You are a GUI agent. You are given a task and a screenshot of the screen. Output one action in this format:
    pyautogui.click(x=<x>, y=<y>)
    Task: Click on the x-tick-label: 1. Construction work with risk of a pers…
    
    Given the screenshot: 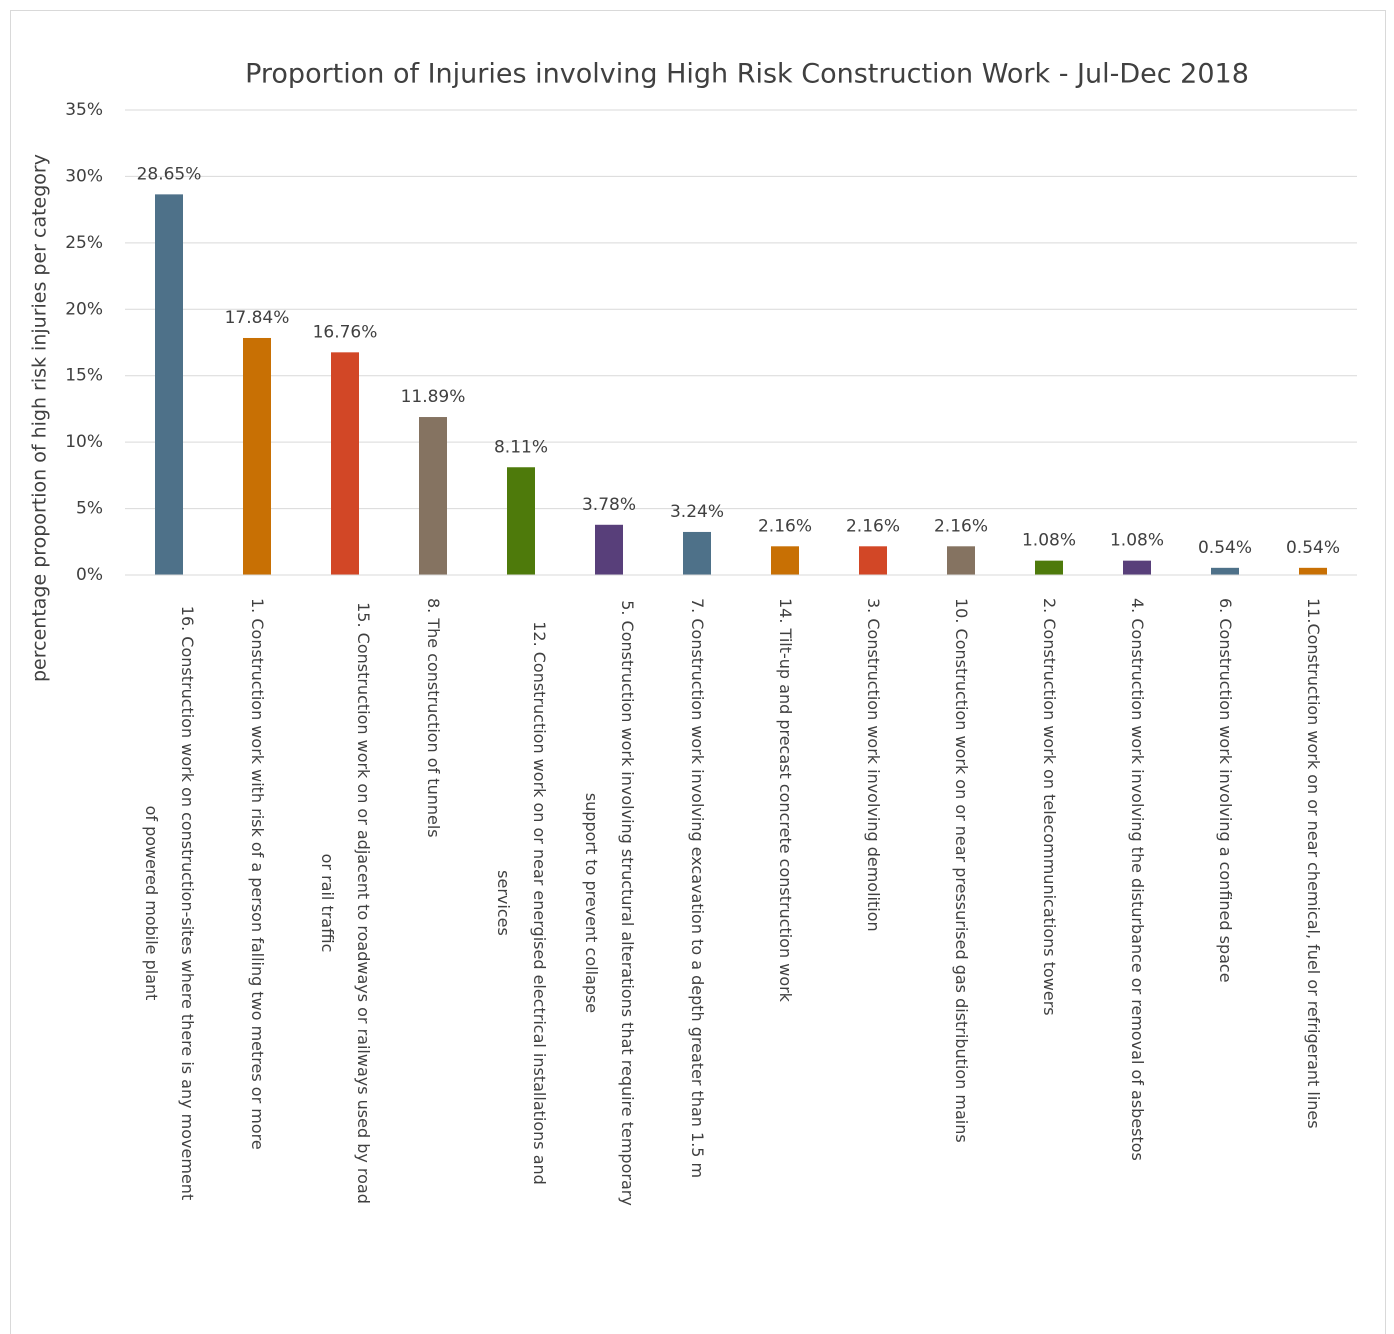 What is the action you would take?
    pyautogui.click(x=257, y=874)
    